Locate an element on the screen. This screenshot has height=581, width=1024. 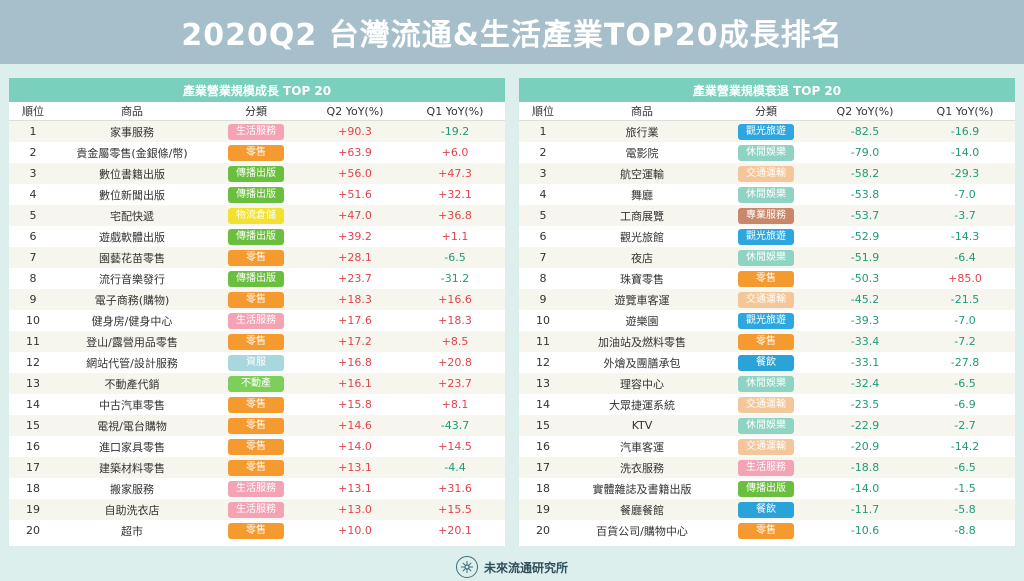
page-title: 2020Q2 台灣流通&生活產業TOP20成長排名 is located at coordinates (512, 35).